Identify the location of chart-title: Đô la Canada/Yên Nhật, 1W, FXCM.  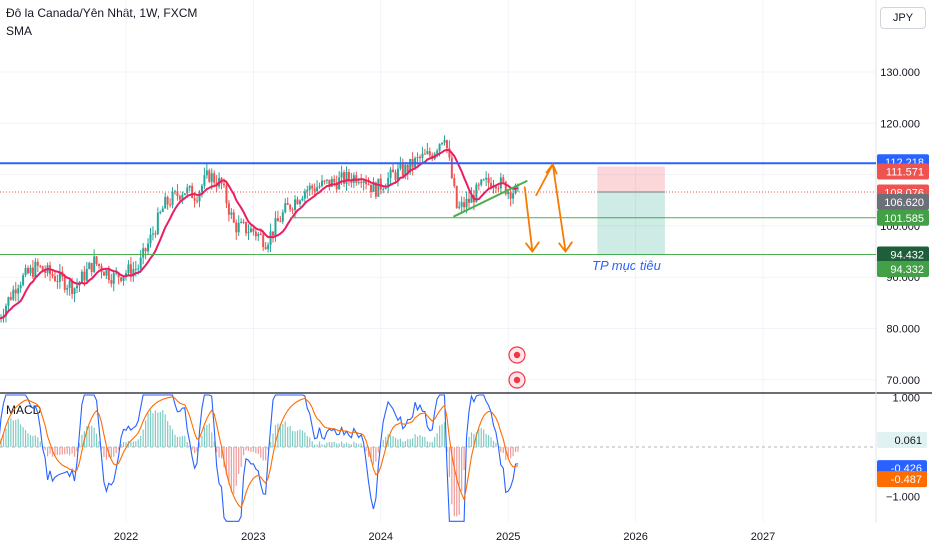
(102, 13).